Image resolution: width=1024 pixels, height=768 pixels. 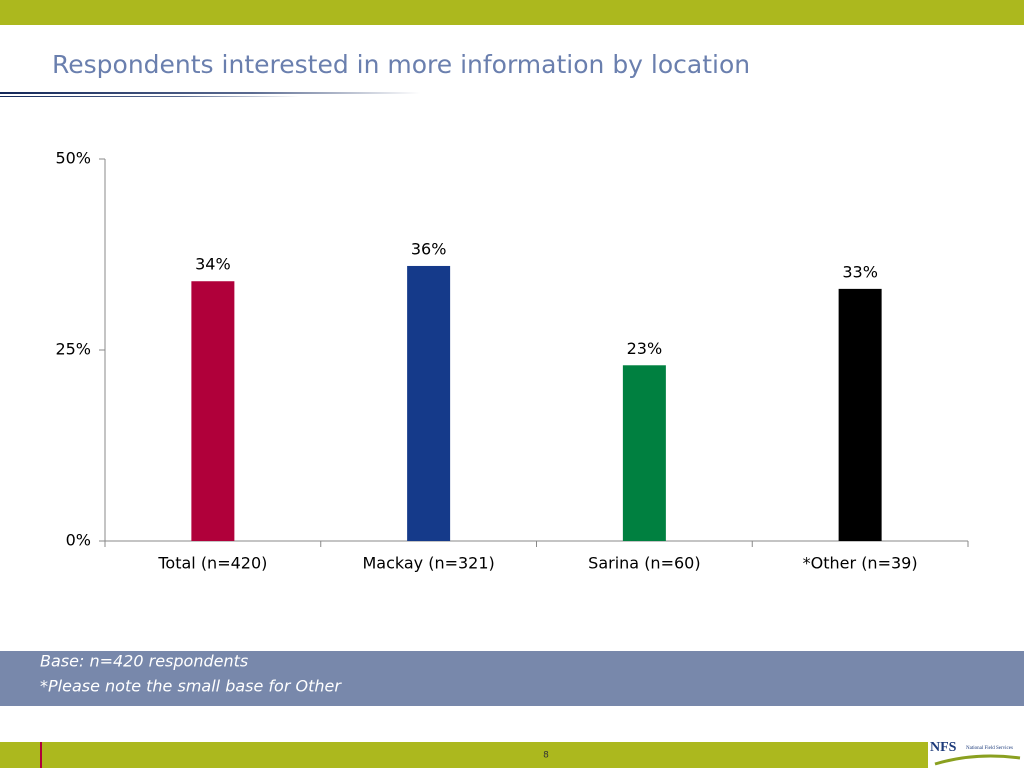 What do you see at coordinates (428, 563) in the screenshot?
I see `x-tick-label: Mackay (n=321)` at bounding box center [428, 563].